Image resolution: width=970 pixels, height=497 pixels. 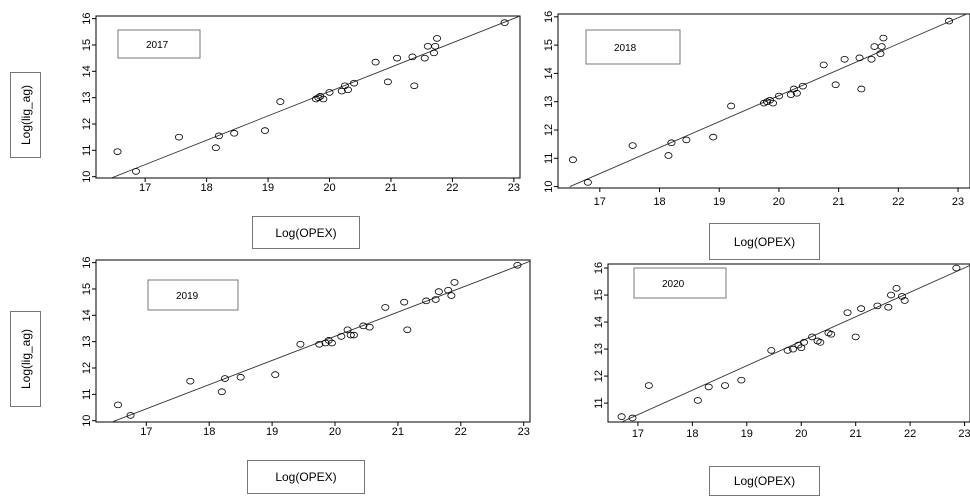 What do you see at coordinates (206, 188) in the screenshot?
I see `x-tick-label: 18` at bounding box center [206, 188].